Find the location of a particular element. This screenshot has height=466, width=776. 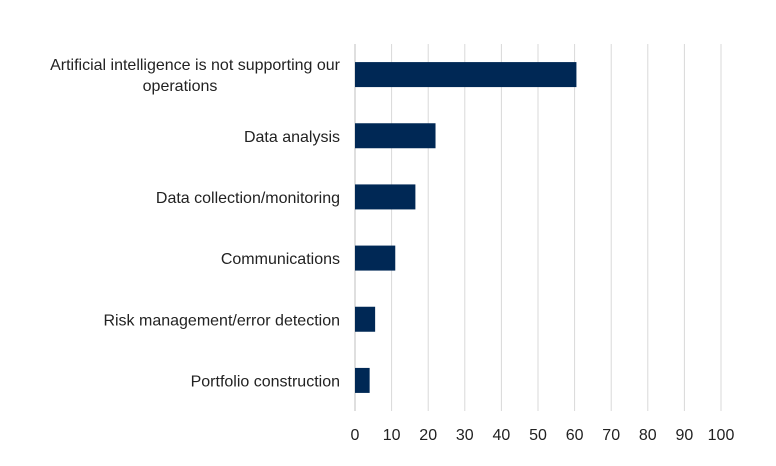

category-label: Portfolio construction is located at coordinates (265, 381).